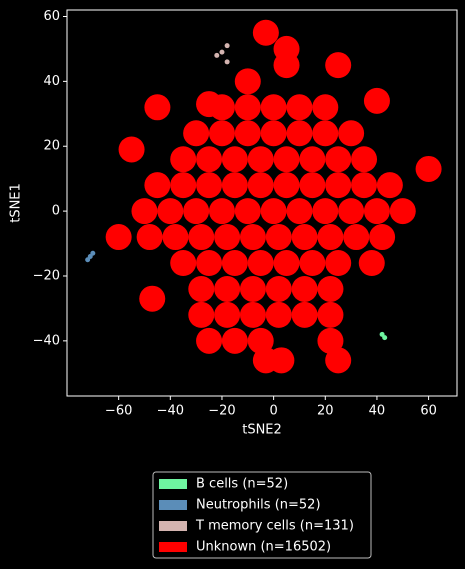 This screenshot has height=569, width=465. I want to click on x-tick-label: −20, so click(221, 411).